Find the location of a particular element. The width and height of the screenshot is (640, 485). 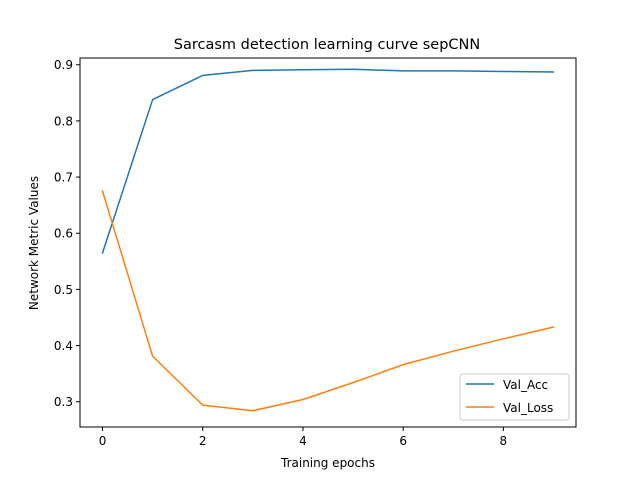

y-tick-label: 0.9 is located at coordinates (63, 65).